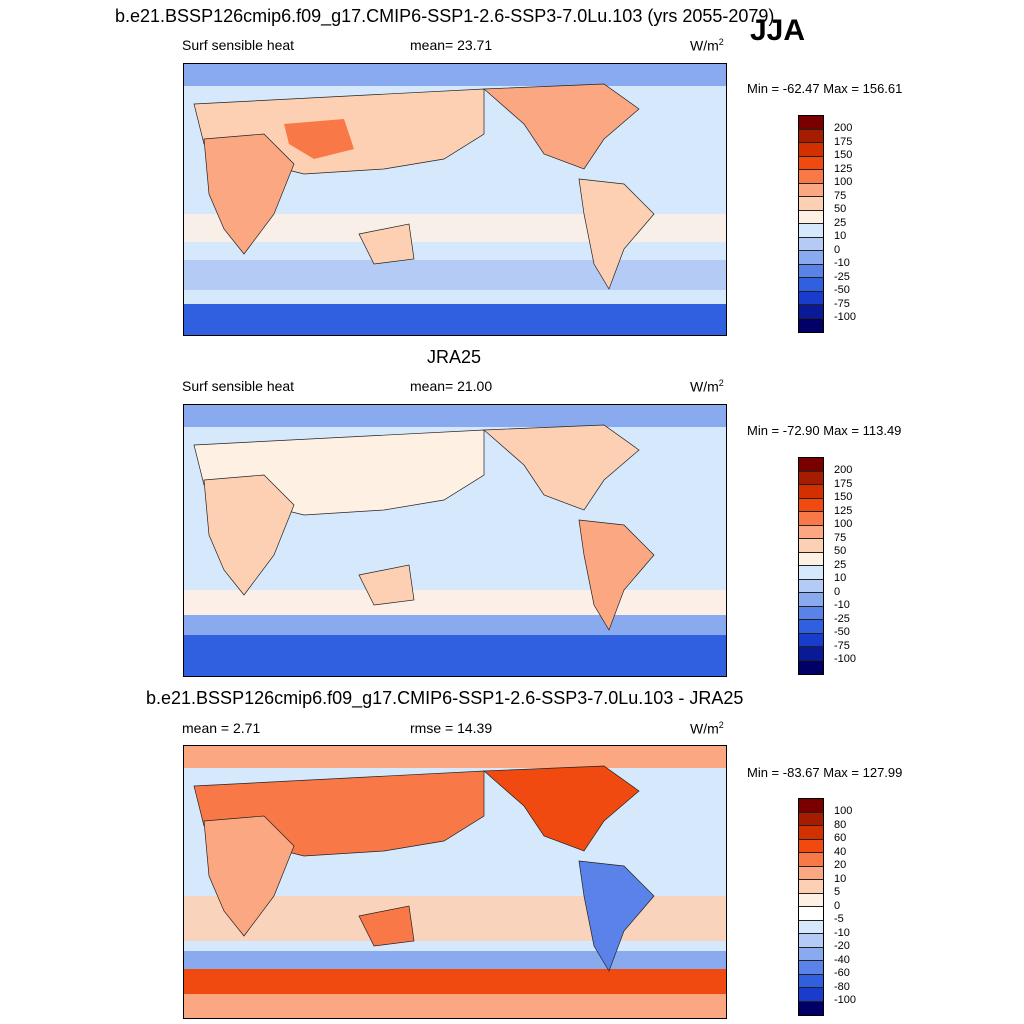 The width and height of the screenshot is (1024, 1024). I want to click on colorbar-tick-label: -80, so click(842, 987).